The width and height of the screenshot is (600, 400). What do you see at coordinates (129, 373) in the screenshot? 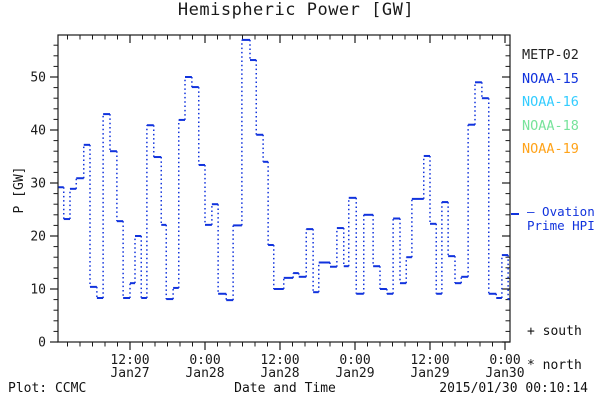
I see `x-tick-date-label: Jan27` at bounding box center [129, 373].